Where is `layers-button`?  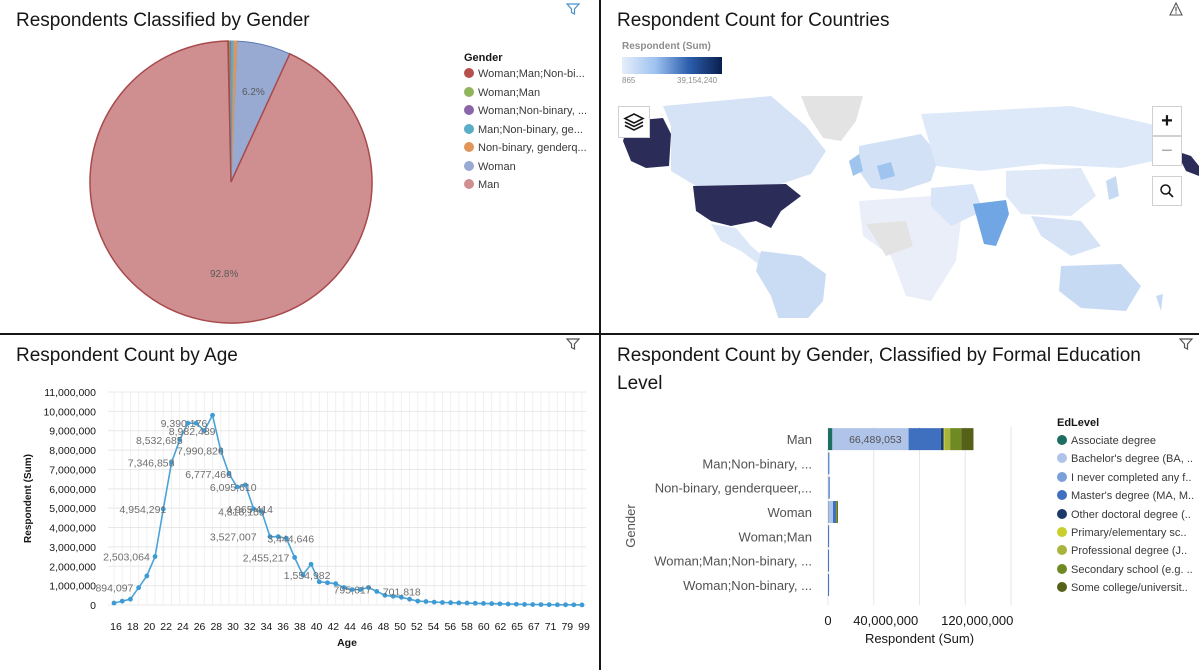
layers-button is located at coordinates (634, 122).